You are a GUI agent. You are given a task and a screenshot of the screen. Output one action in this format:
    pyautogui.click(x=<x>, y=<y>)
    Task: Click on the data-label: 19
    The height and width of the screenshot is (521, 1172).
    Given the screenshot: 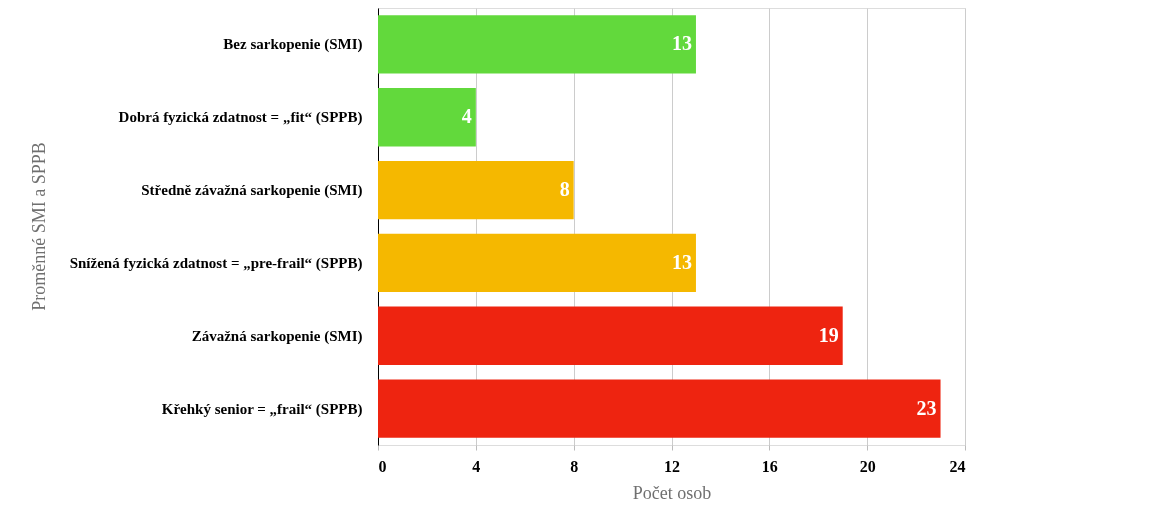 What is the action you would take?
    pyautogui.click(x=828, y=334)
    